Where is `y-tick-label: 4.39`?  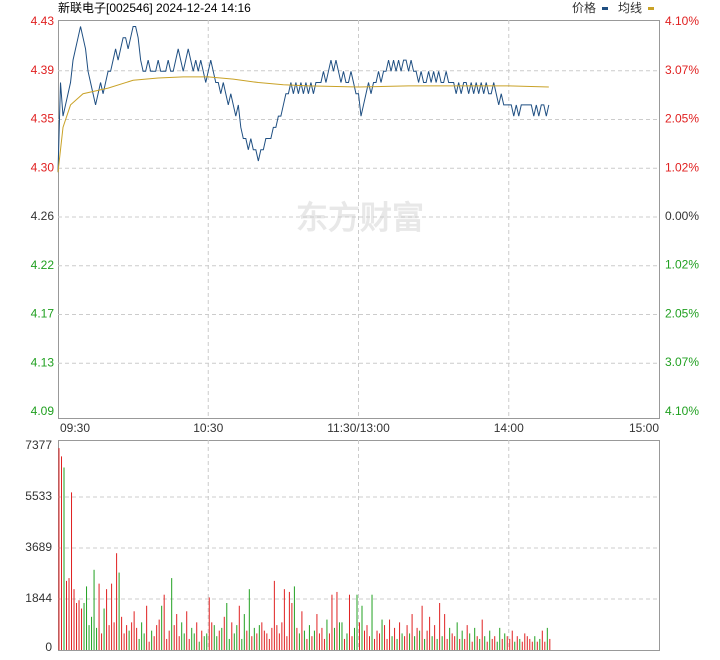 y-tick-label: 4.39 is located at coordinates (43, 70).